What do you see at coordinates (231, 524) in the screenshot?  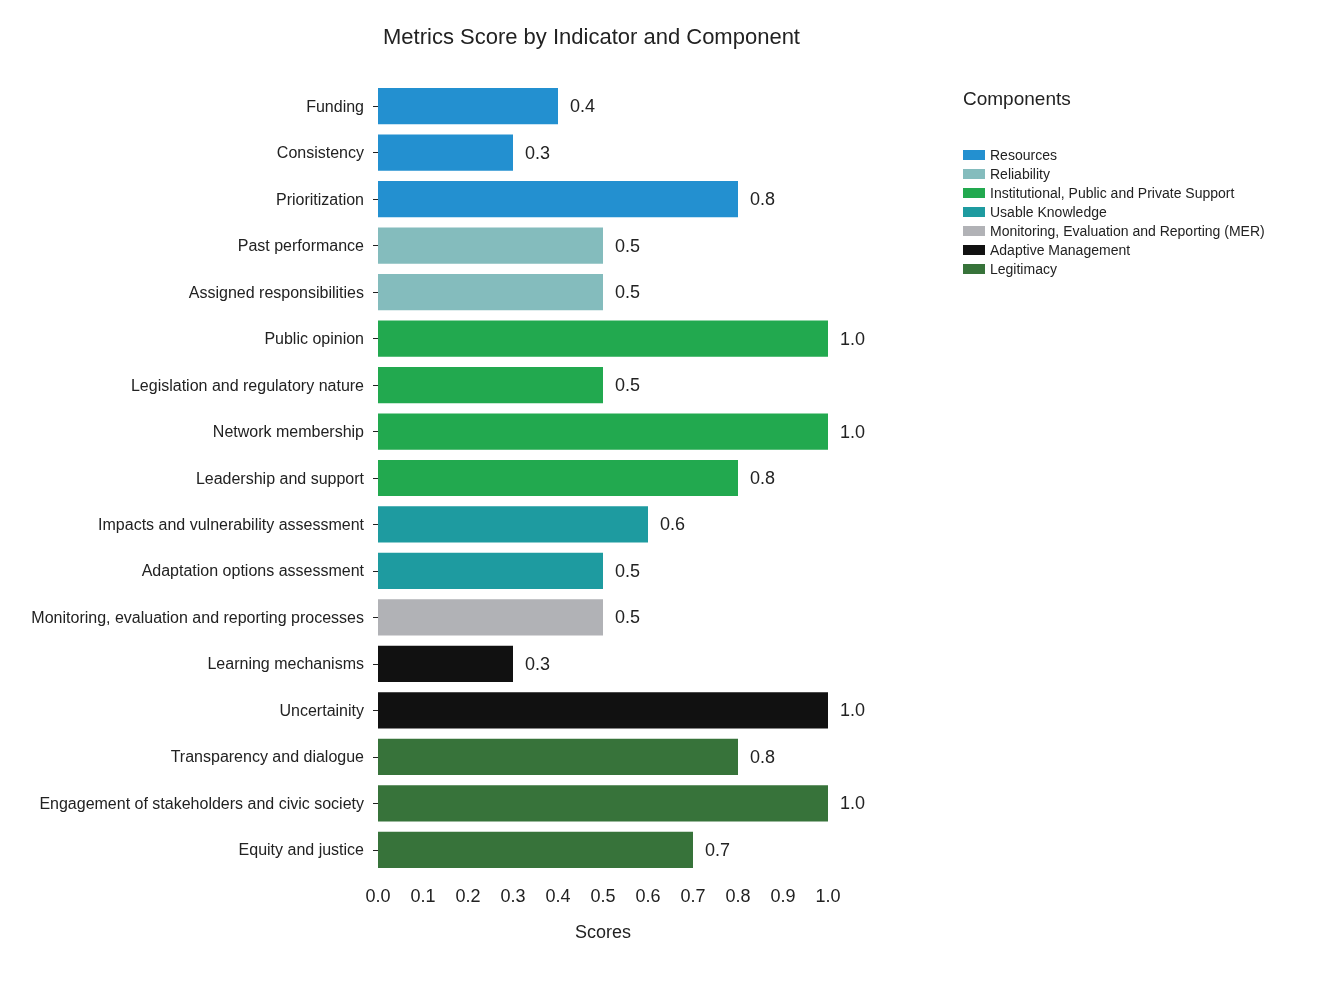 I see `y-tick-label: Impacts and vulnerability assessment` at bounding box center [231, 524].